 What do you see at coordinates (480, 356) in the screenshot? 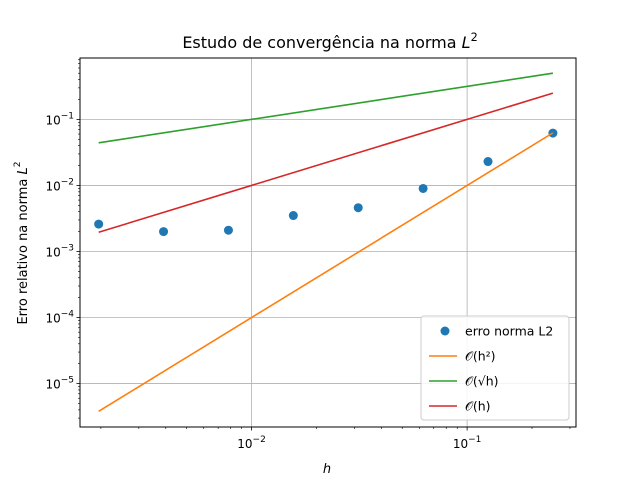
I see `legend-label: 𝒪(h²)` at bounding box center [480, 356].